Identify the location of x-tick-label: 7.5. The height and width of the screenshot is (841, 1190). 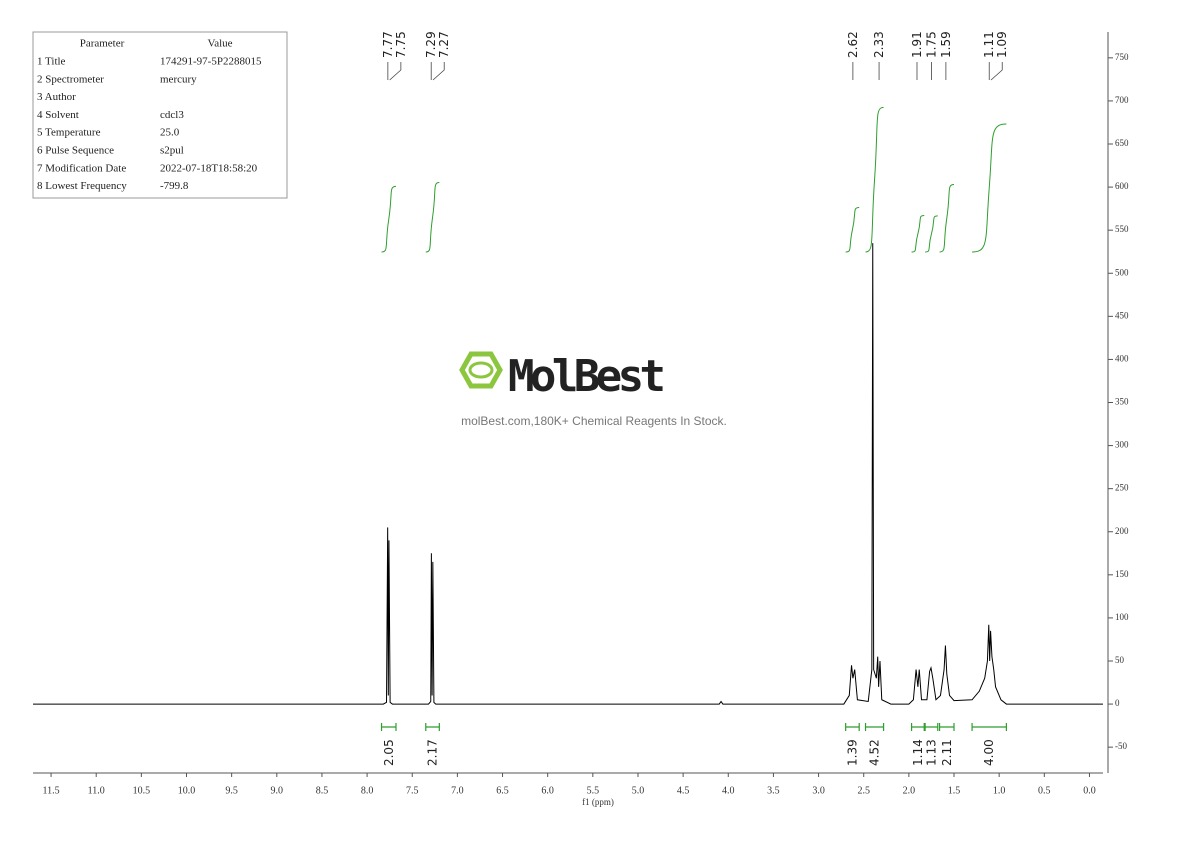
(412, 790).